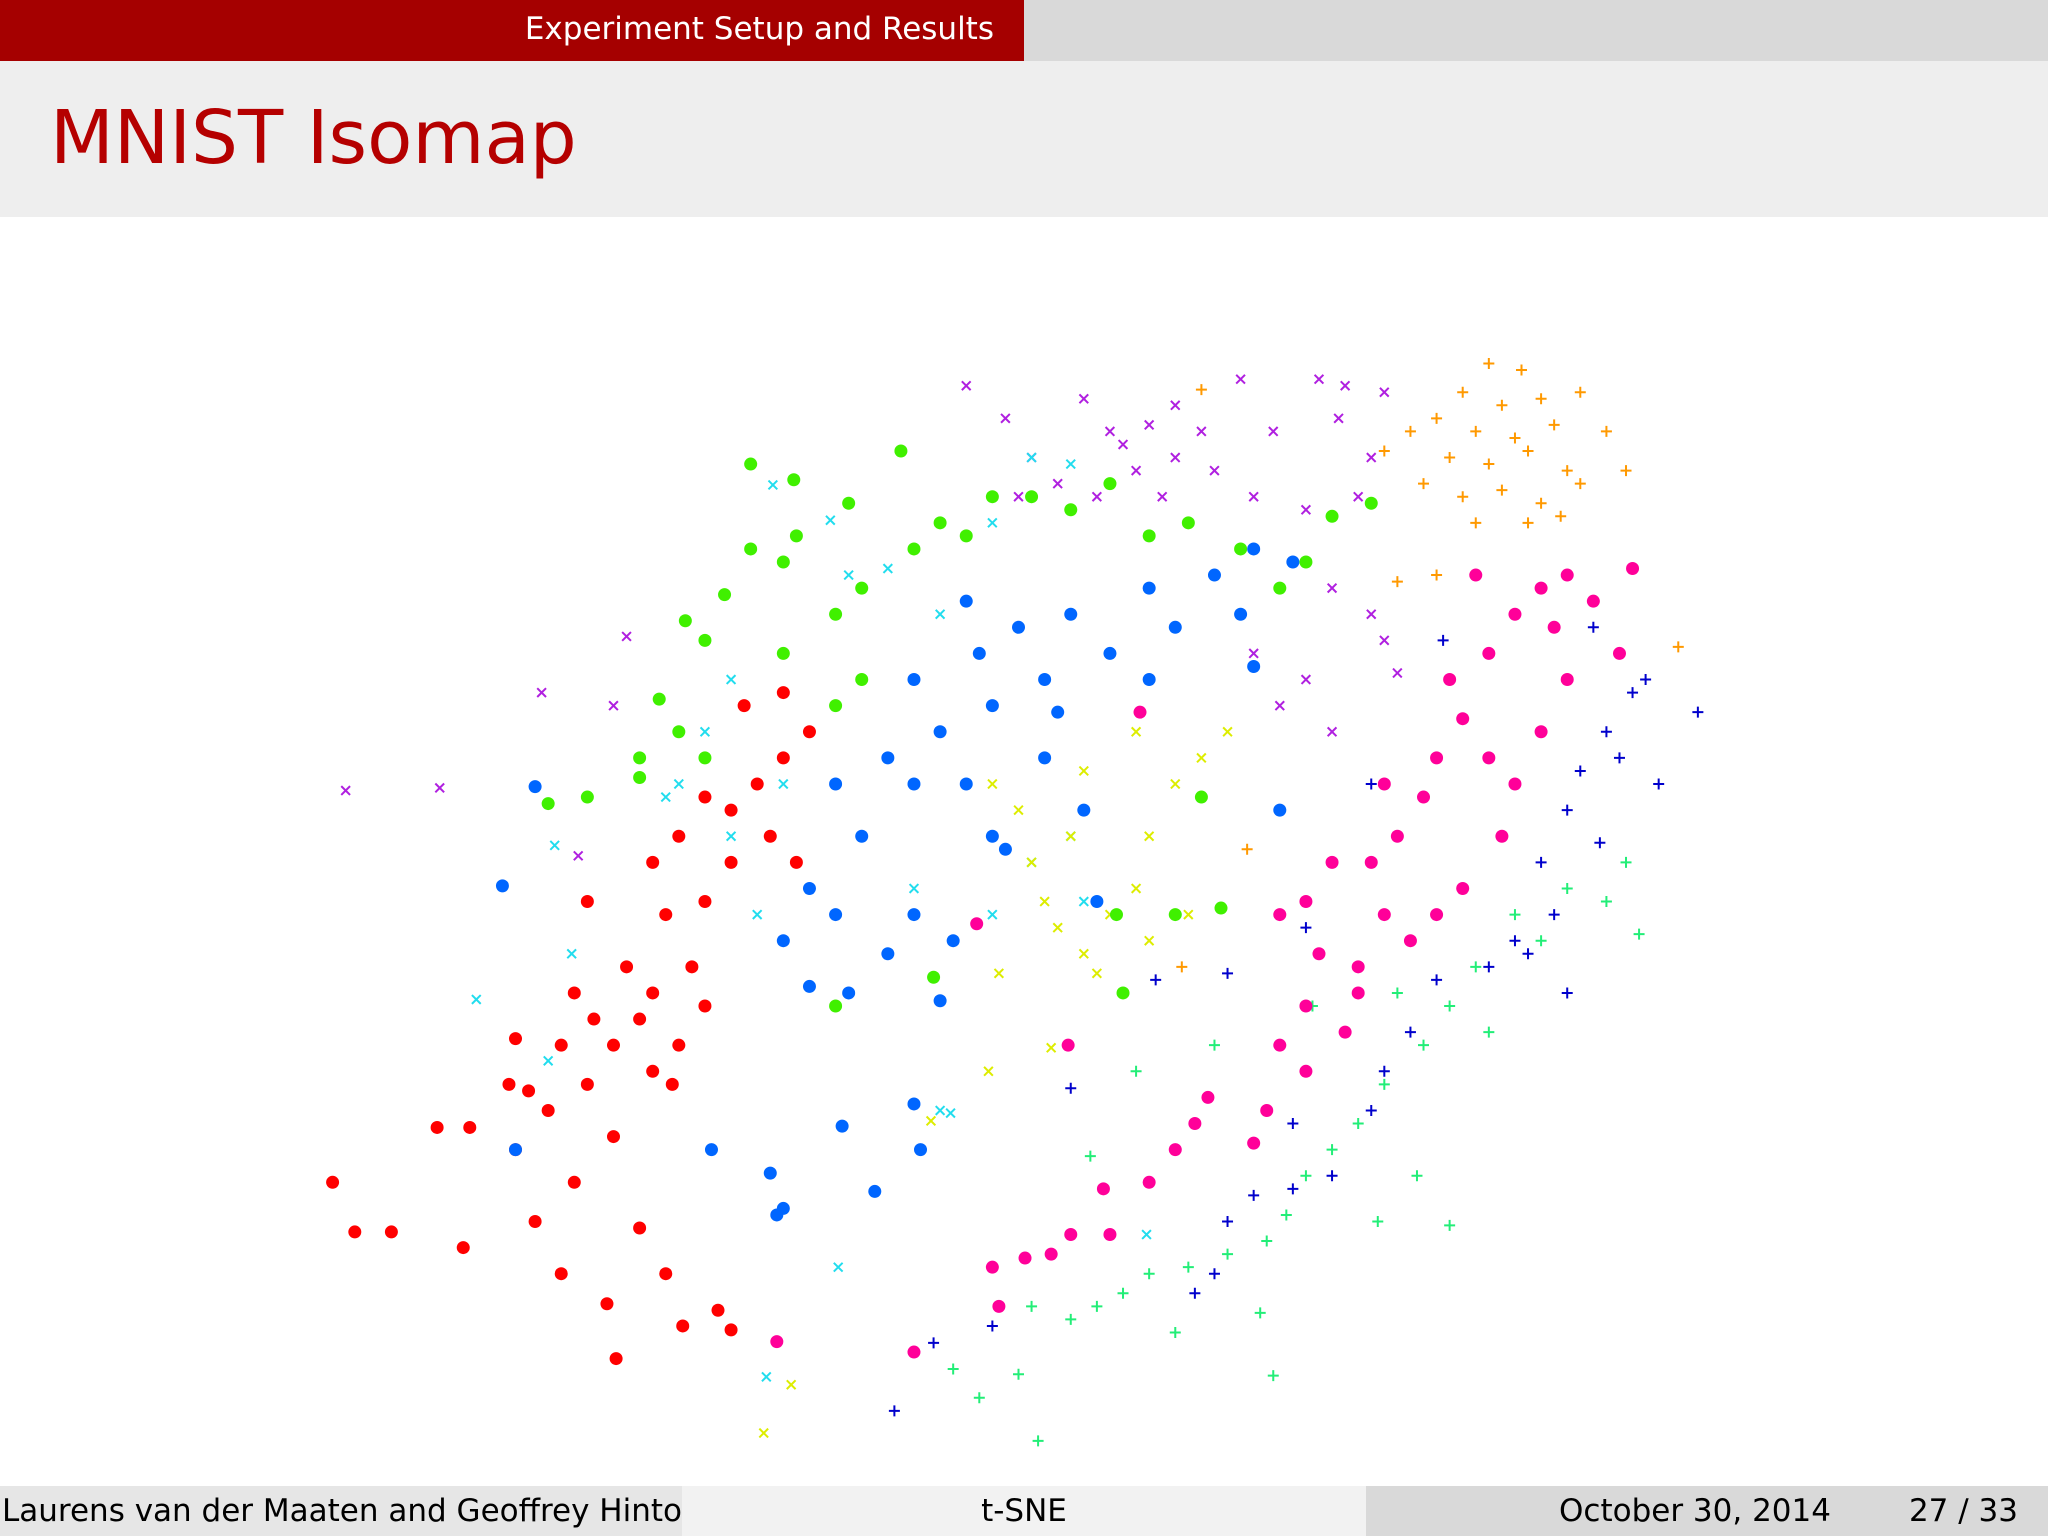 The width and height of the screenshot is (2048, 1536). What do you see at coordinates (512, 30) in the screenshot?
I see `section-title: Experiment Setup and Results` at bounding box center [512, 30].